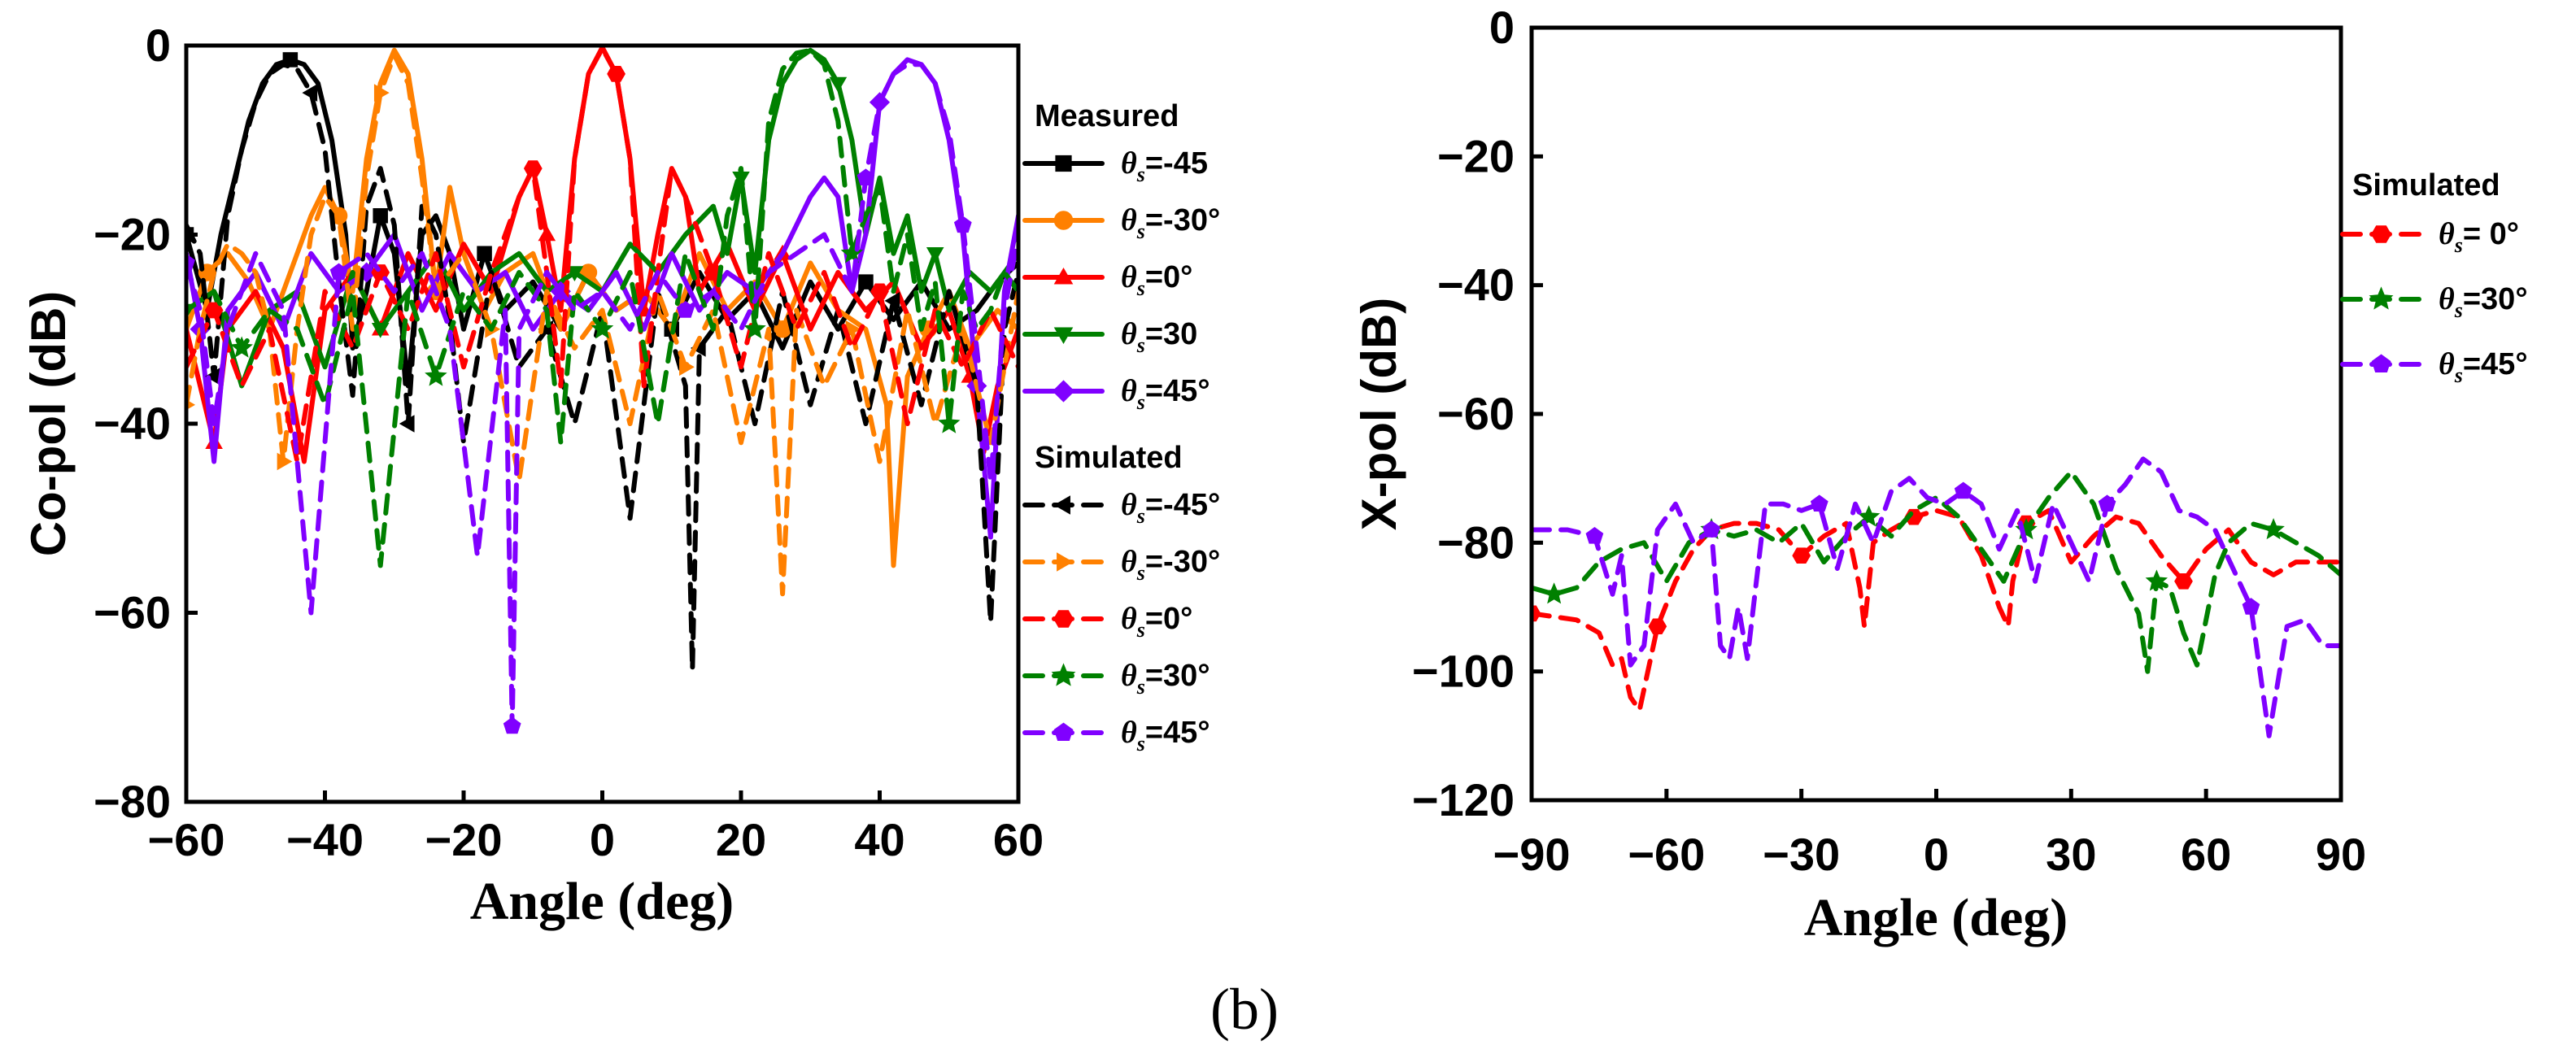 The height and width of the screenshot is (1045, 2576). Describe the element at coordinates (2071, 855) in the screenshot. I see `x-pol-x-tick-label: 30` at that location.